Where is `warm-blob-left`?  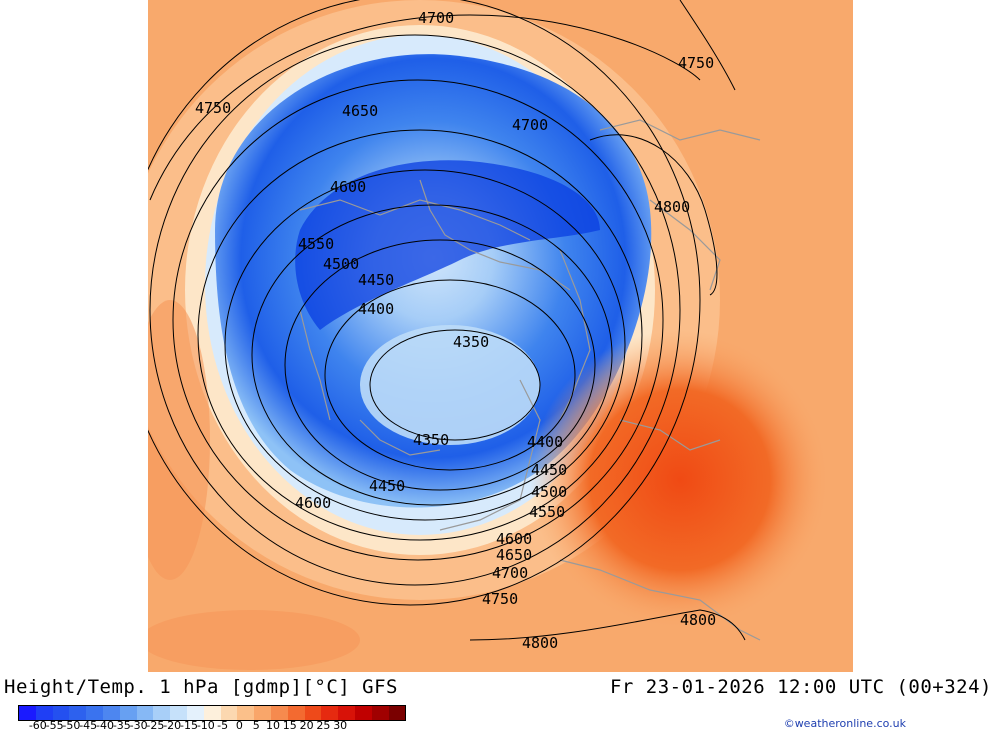 warm-blob-left is located at coordinates (179, 440).